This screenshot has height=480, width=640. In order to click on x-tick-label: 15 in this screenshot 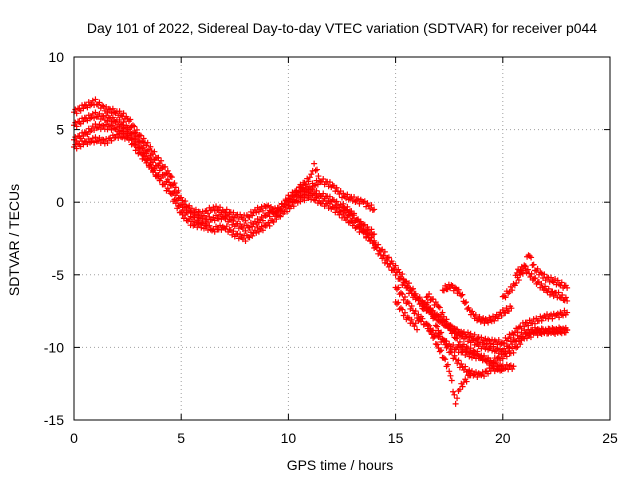, I will do `click(396, 438)`.